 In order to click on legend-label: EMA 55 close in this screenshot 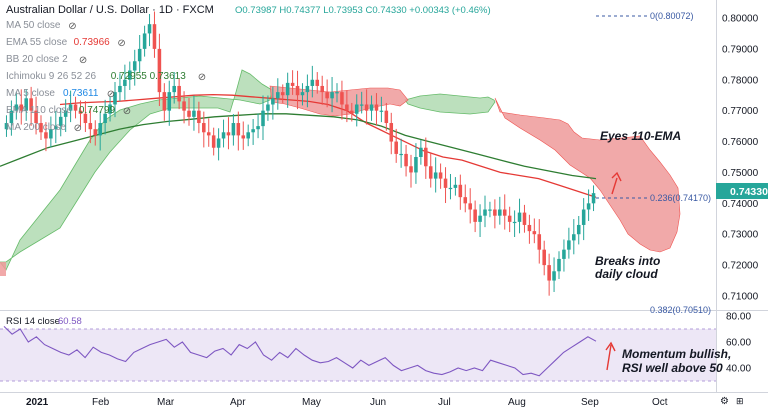, I will do `click(37, 42)`.